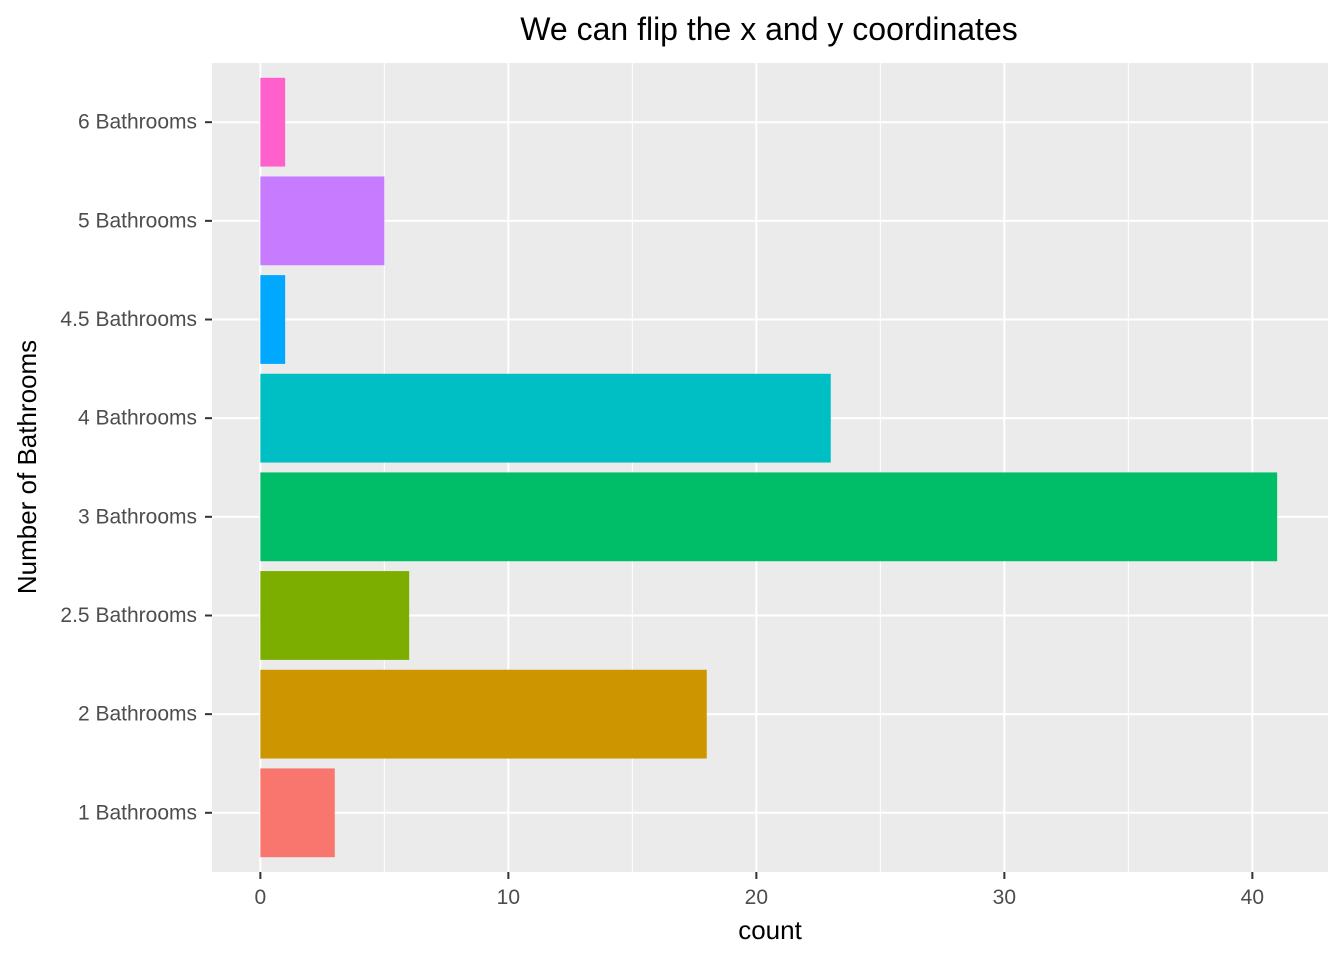  Describe the element at coordinates (261, 897) in the screenshot. I see `x-tick-label: 0` at that location.